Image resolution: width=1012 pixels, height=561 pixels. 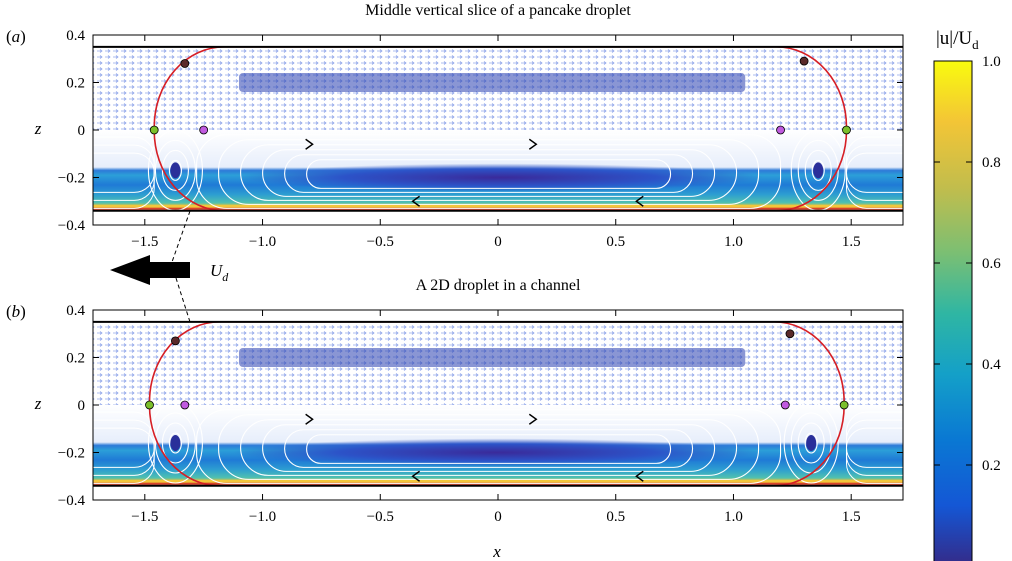 I want to click on panel-label-letter: a, so click(x=16, y=36).